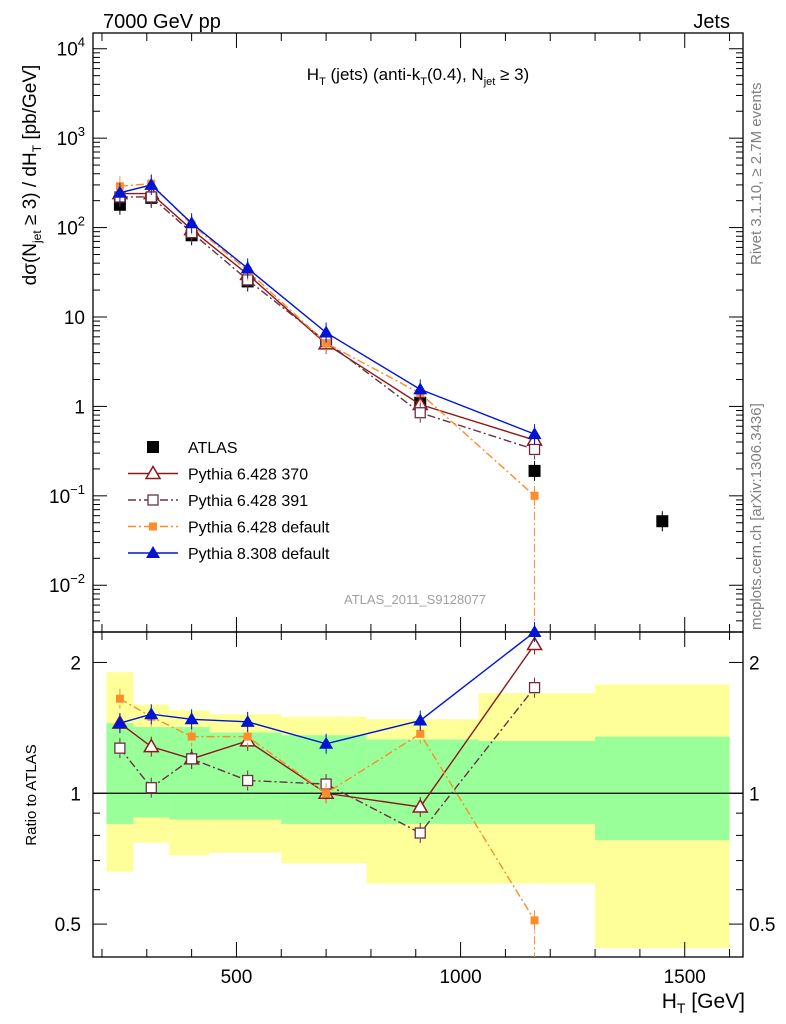 This screenshot has width=786, height=1024. What do you see at coordinates (685, 977) in the screenshot?
I see `x-tick-label: 1500` at bounding box center [685, 977].